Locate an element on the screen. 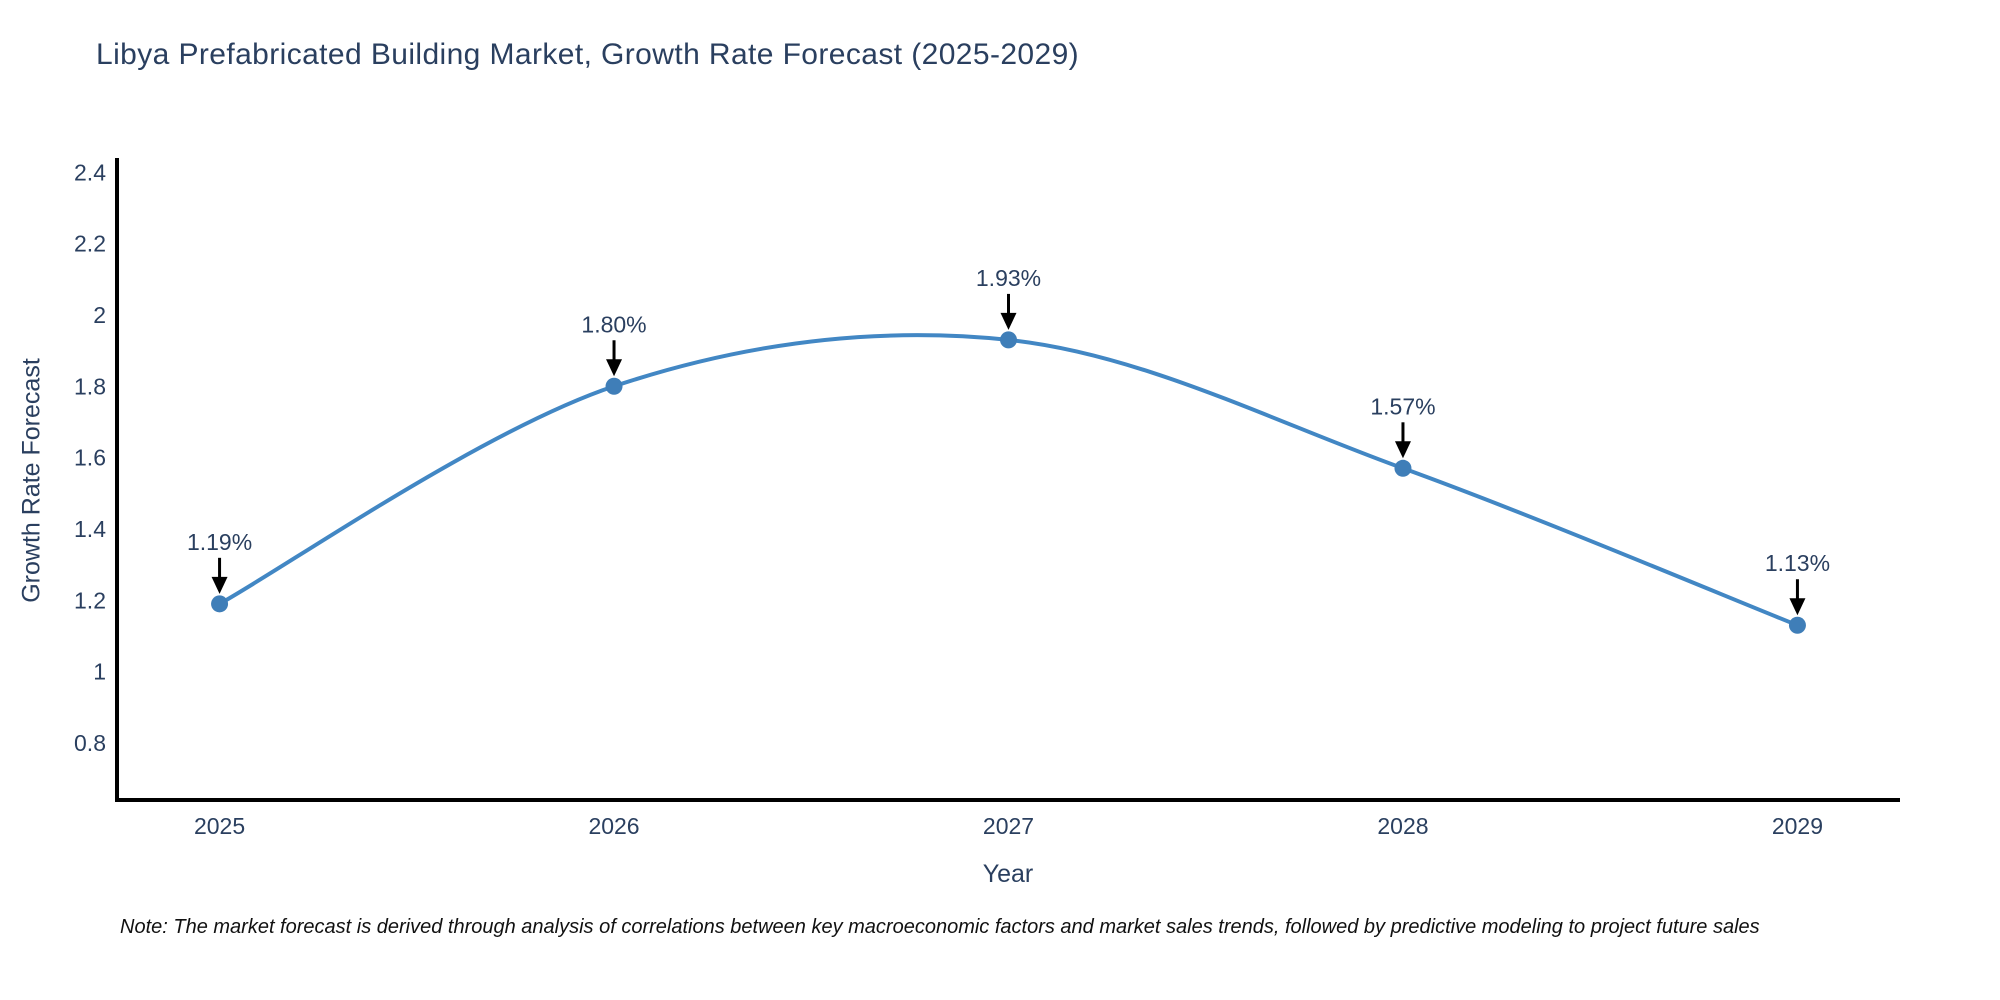 The width and height of the screenshot is (2000, 1000). y-tick-label: 1.2 is located at coordinates (90, 600).